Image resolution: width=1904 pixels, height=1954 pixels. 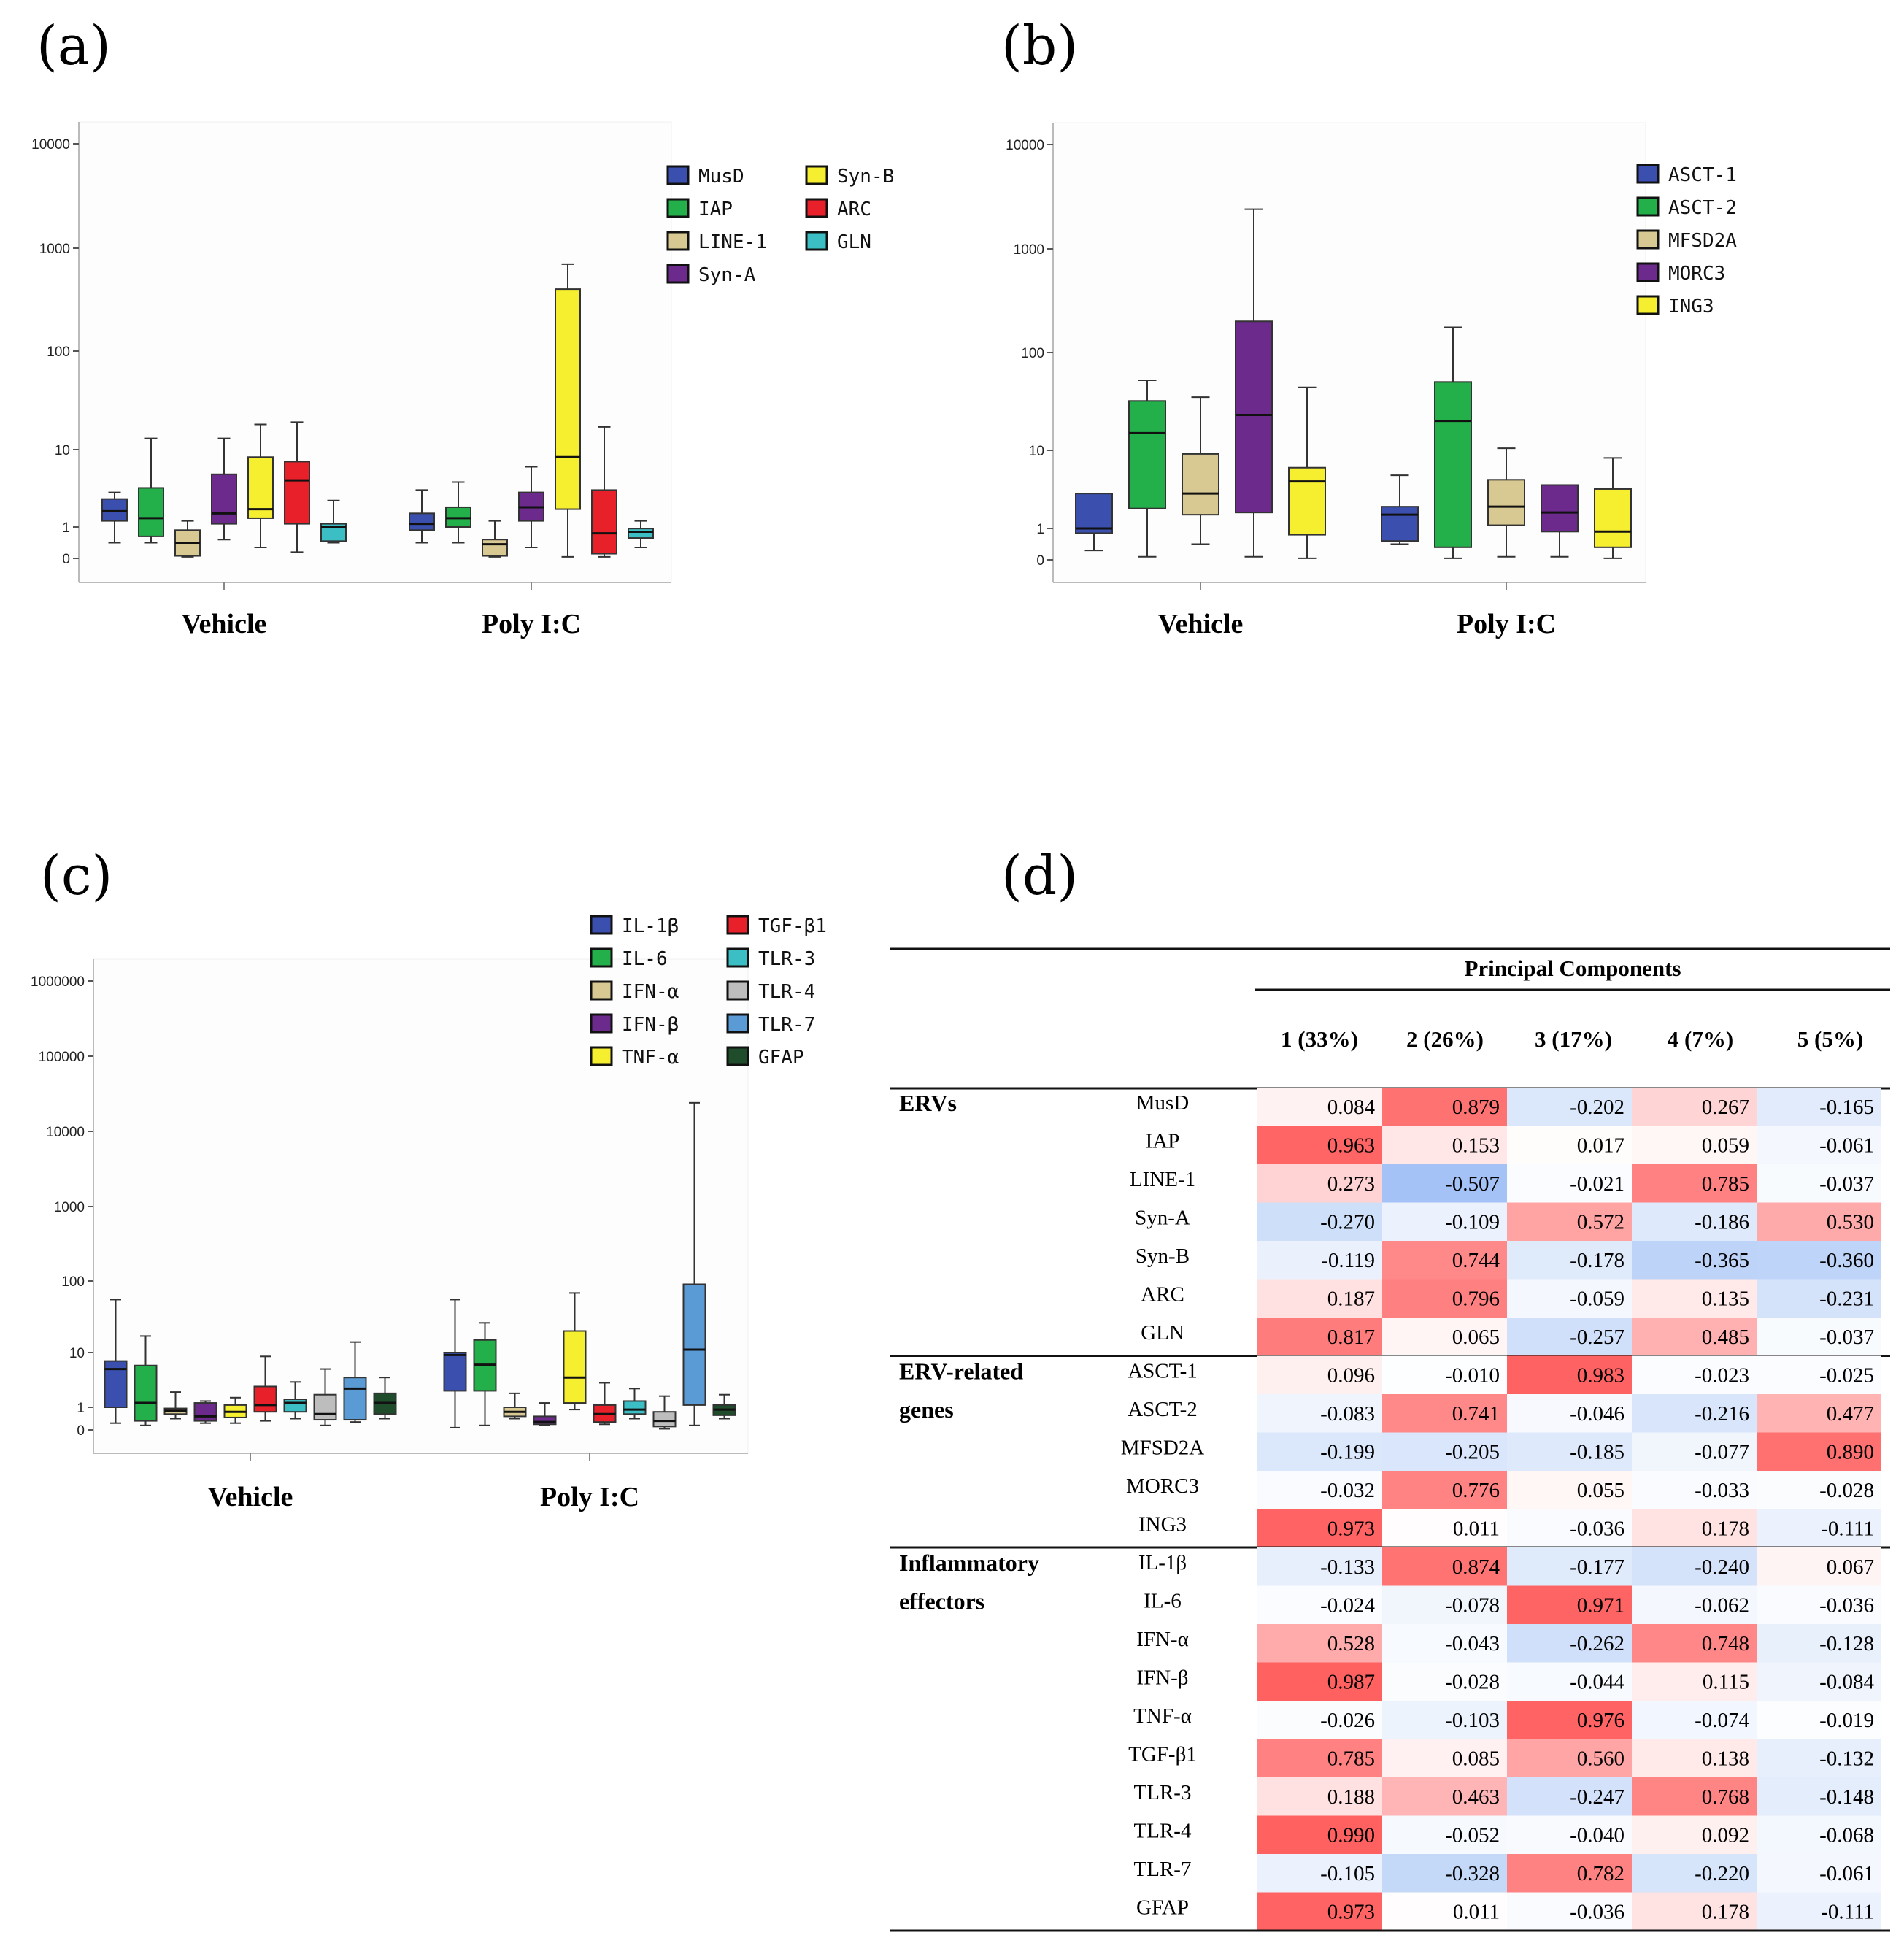 I want to click on box-ifn-, so click(x=205, y=1412).